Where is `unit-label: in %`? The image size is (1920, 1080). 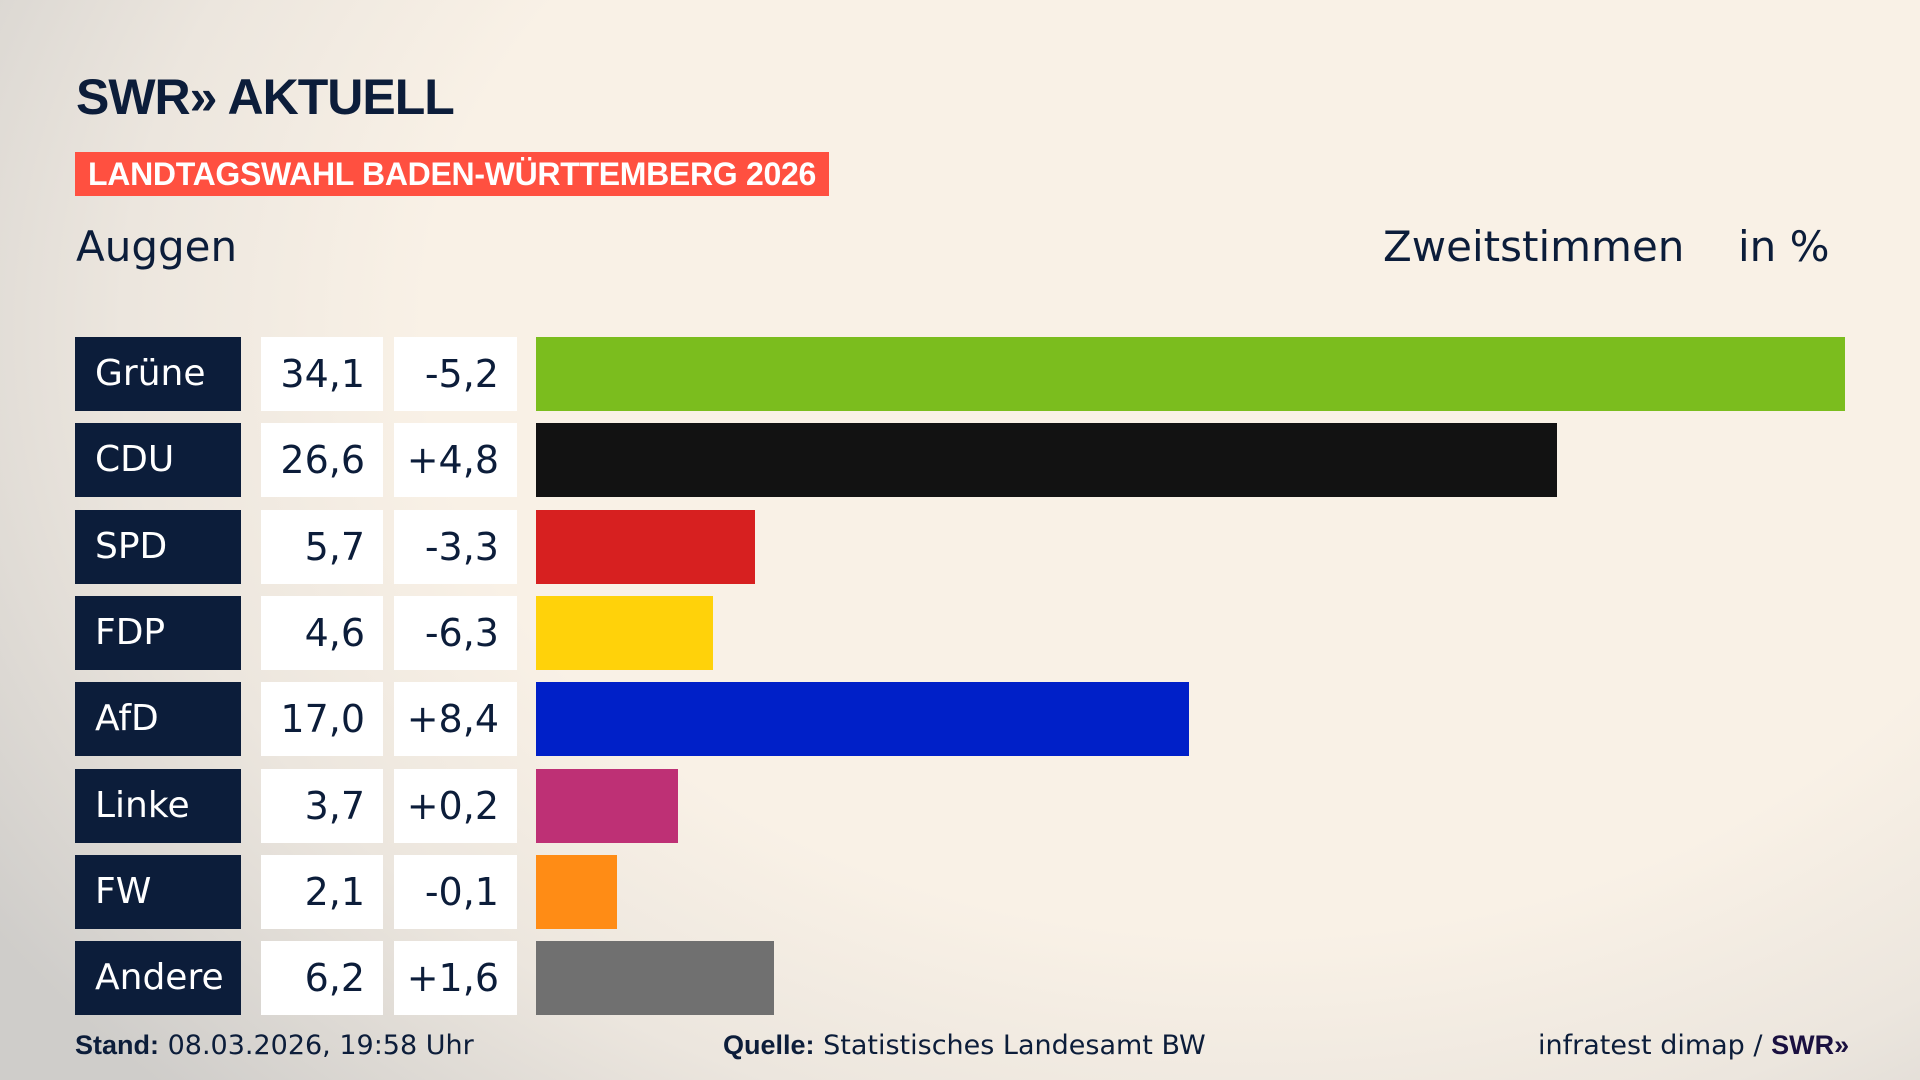 unit-label: in % is located at coordinates (1784, 246).